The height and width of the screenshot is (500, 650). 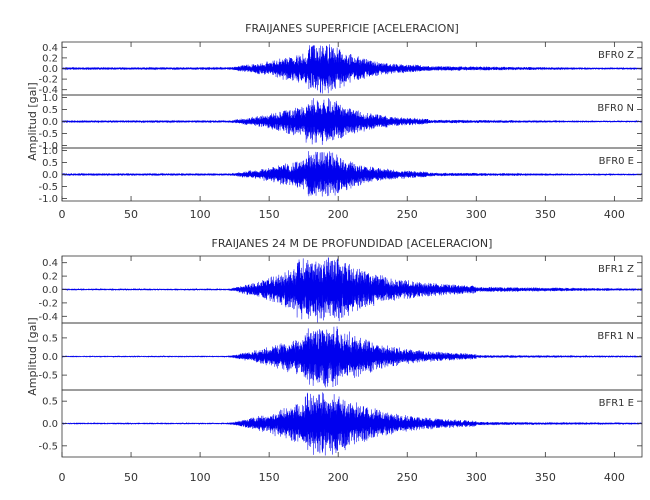 What do you see at coordinates (616, 269) in the screenshot?
I see `component-label: BFR1 Z` at bounding box center [616, 269].